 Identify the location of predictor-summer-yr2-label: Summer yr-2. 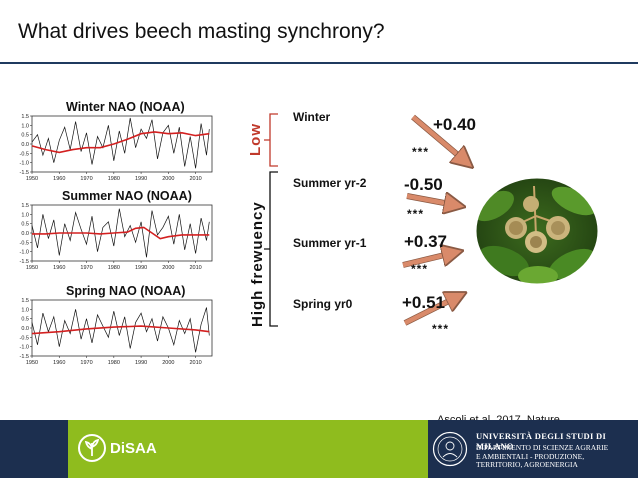
(330, 183).